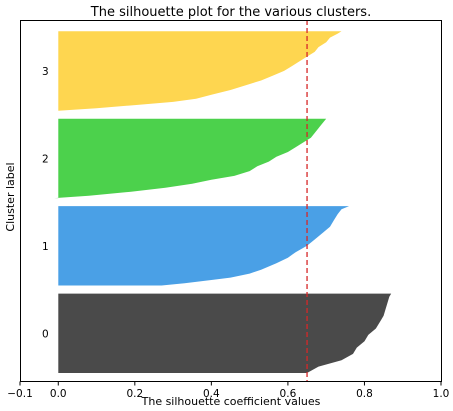  What do you see at coordinates (228, 390) in the screenshot?
I see `x-axis: −0.1 0.0 0.2 0.4 0.6 0.8 1.0` at bounding box center [228, 390].